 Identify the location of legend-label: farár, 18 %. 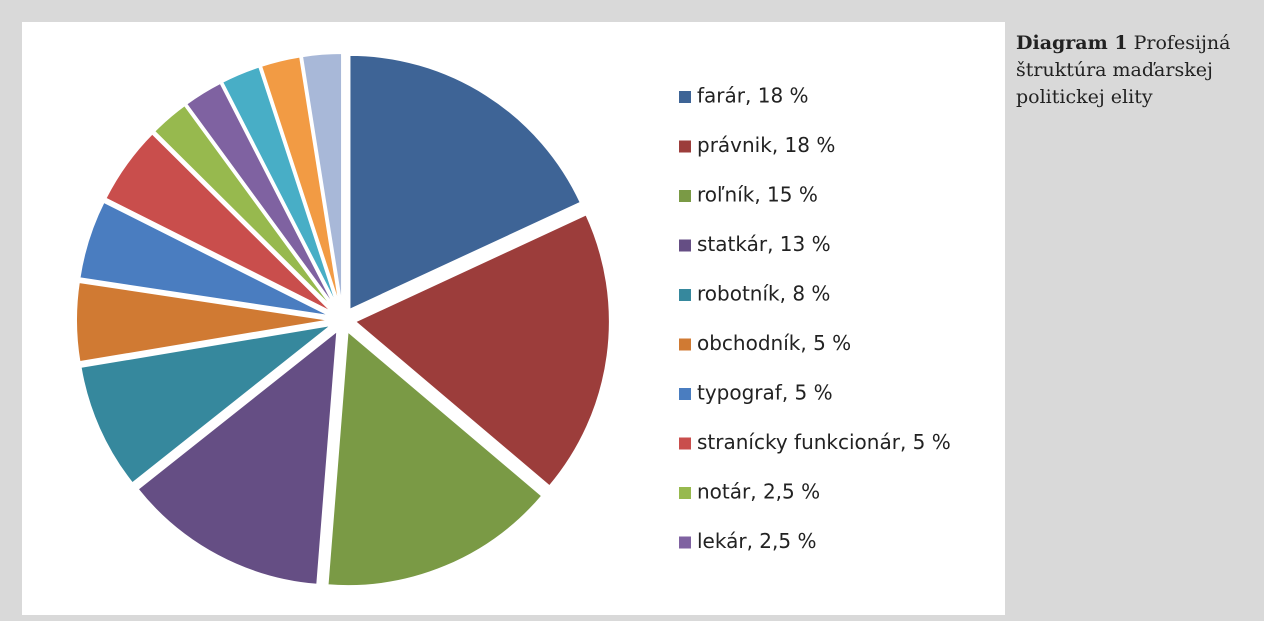
(753, 96).